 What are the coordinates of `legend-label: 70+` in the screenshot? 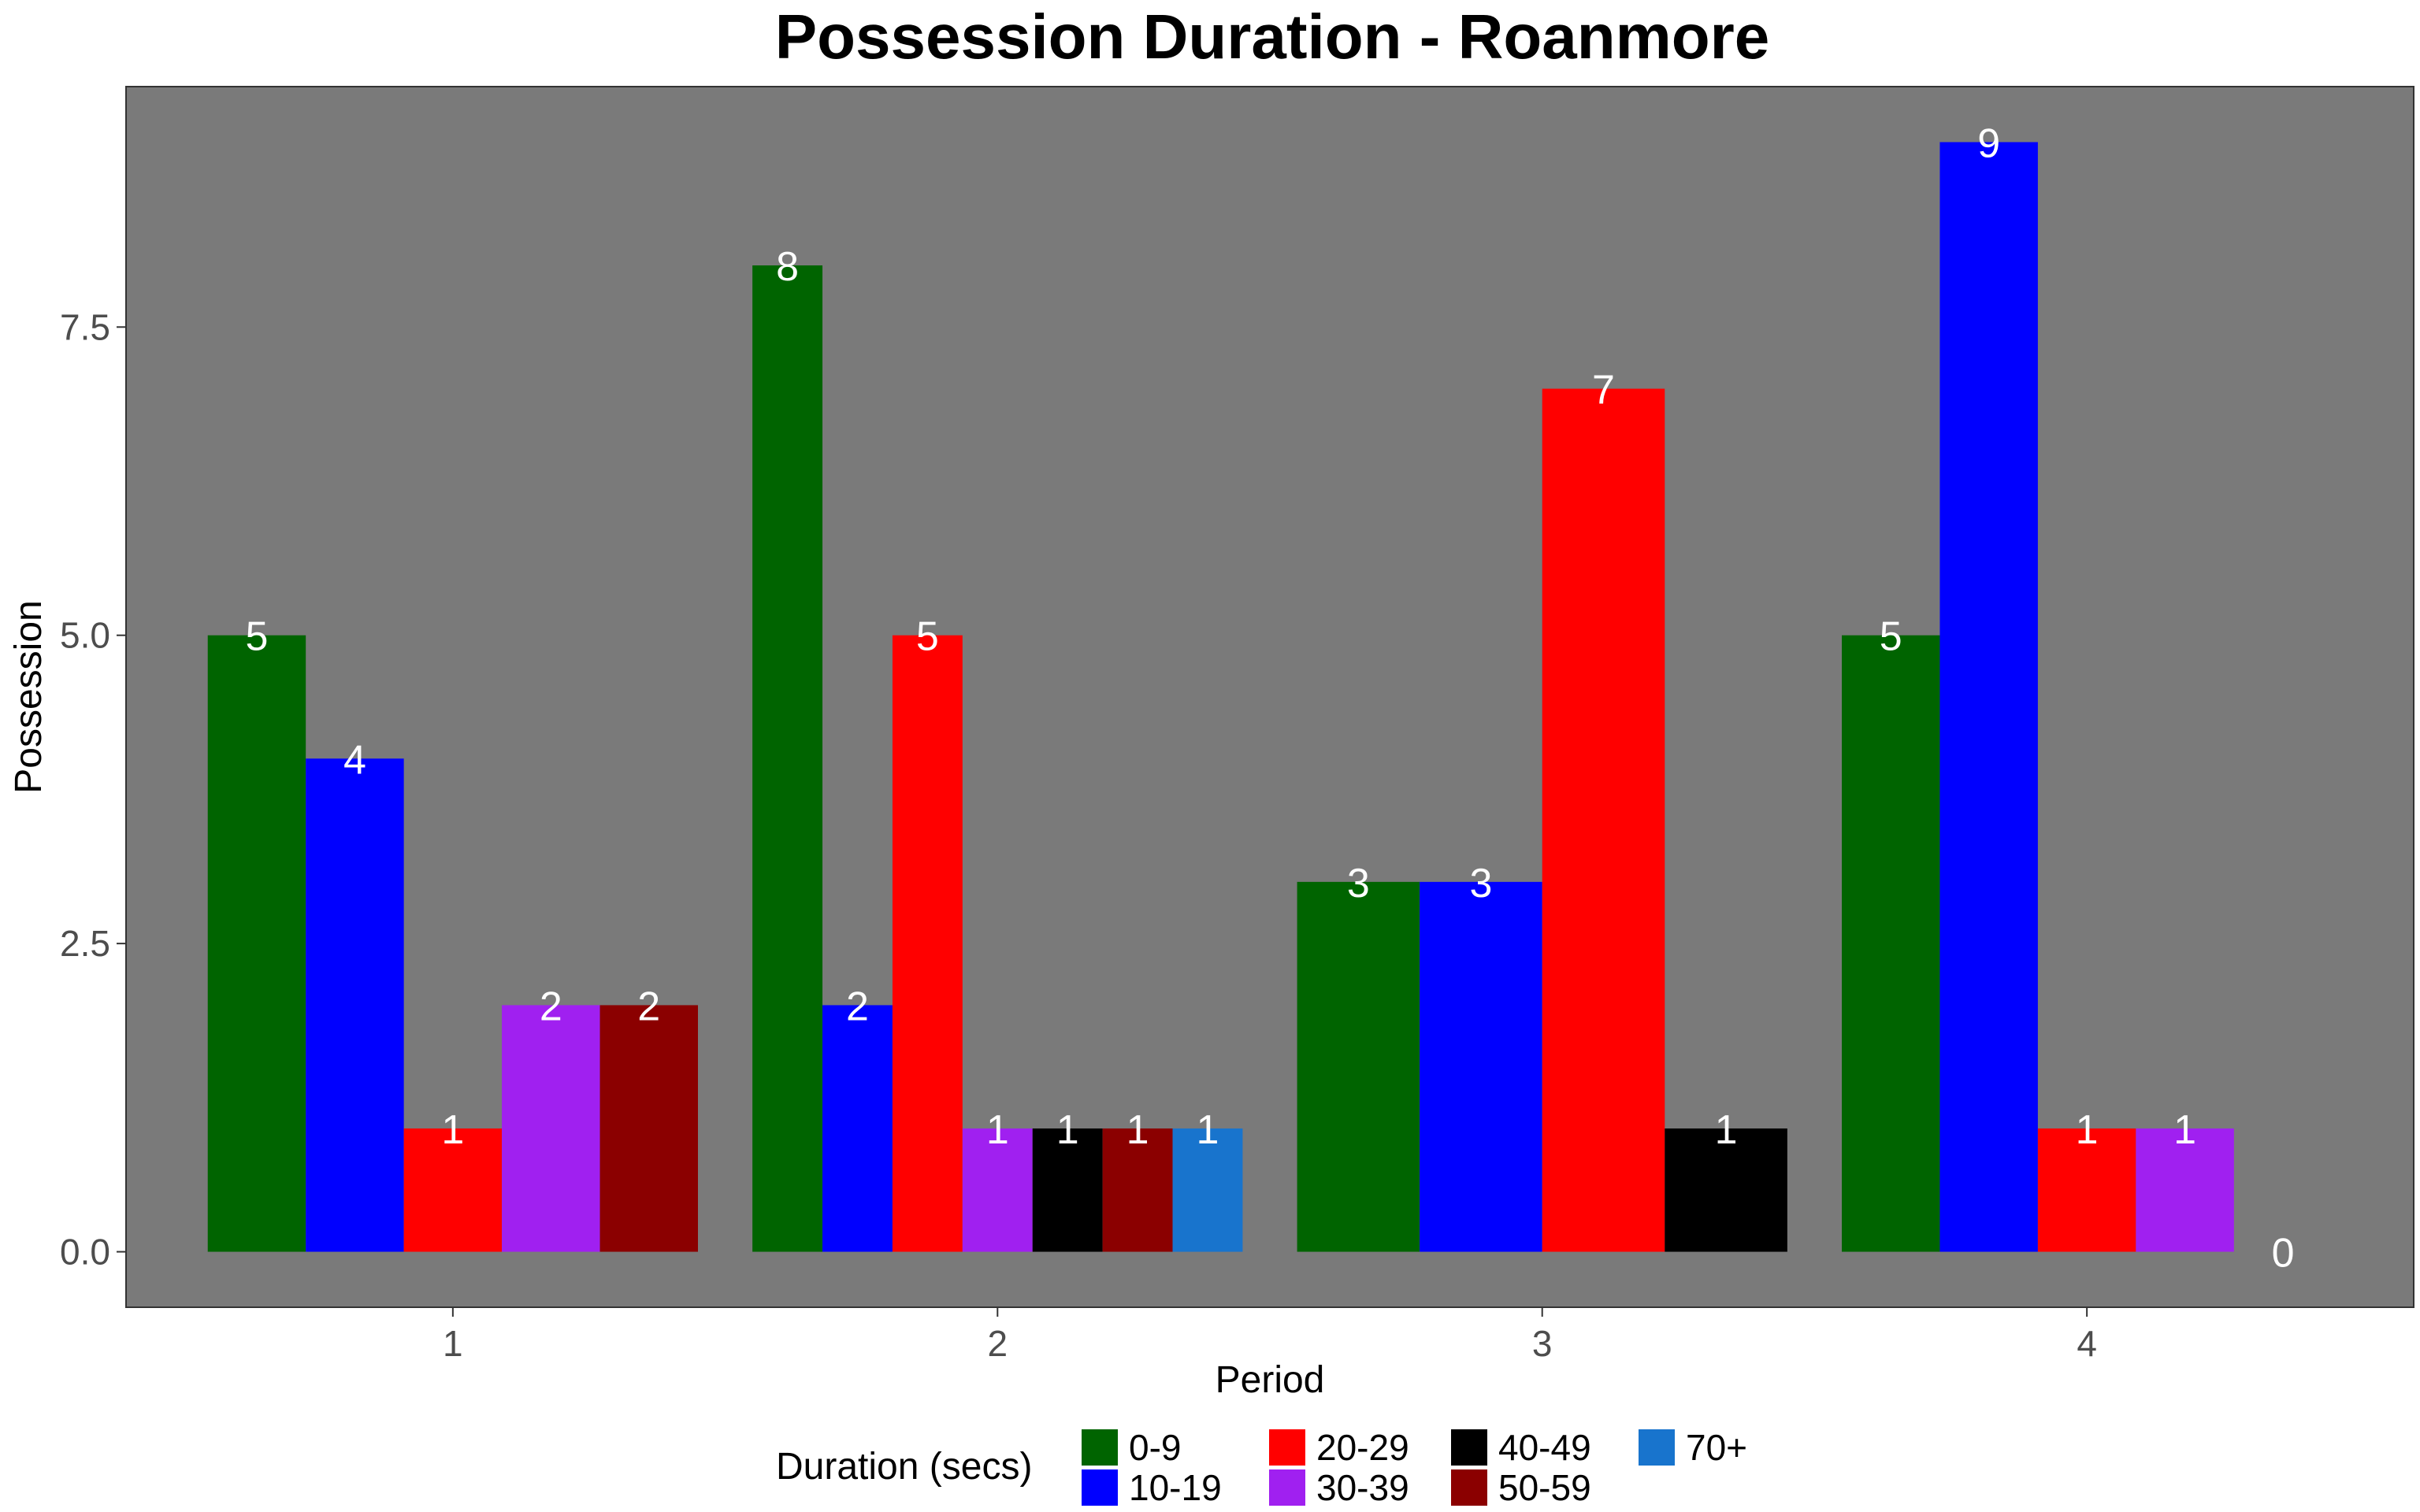 It's located at (1716, 1447).